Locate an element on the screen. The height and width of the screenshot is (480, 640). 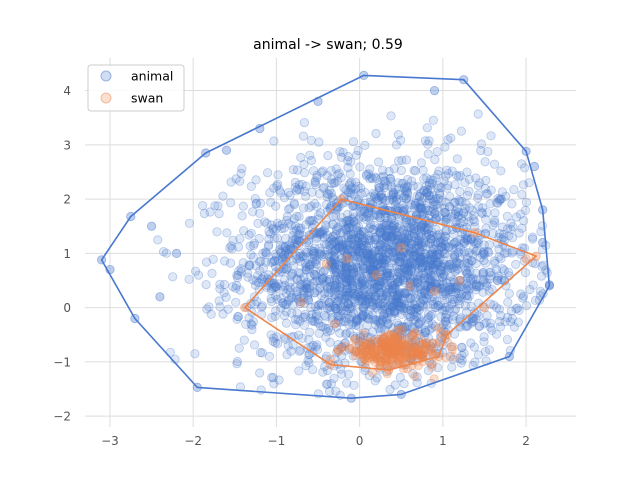
y-tick-label: 1 is located at coordinates (67, 254).